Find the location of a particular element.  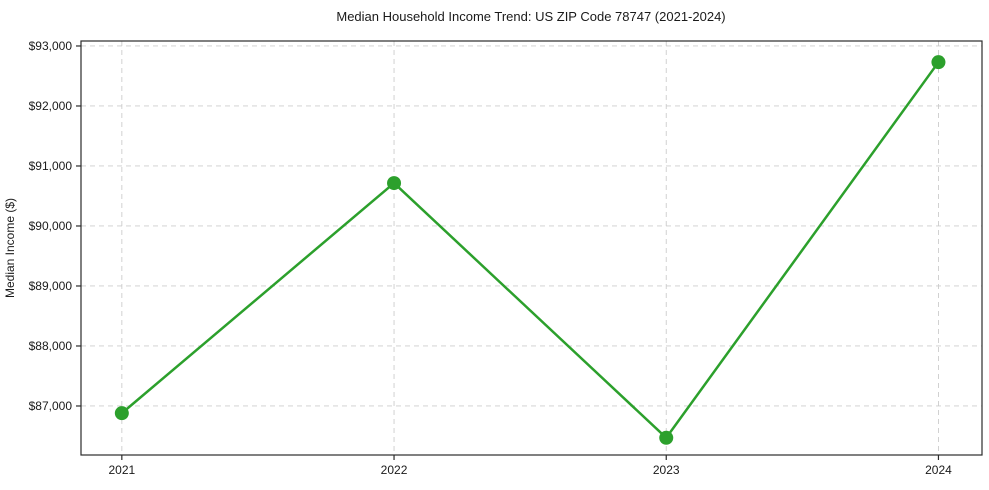

x-tick-label: 2023 is located at coordinates (666, 470).